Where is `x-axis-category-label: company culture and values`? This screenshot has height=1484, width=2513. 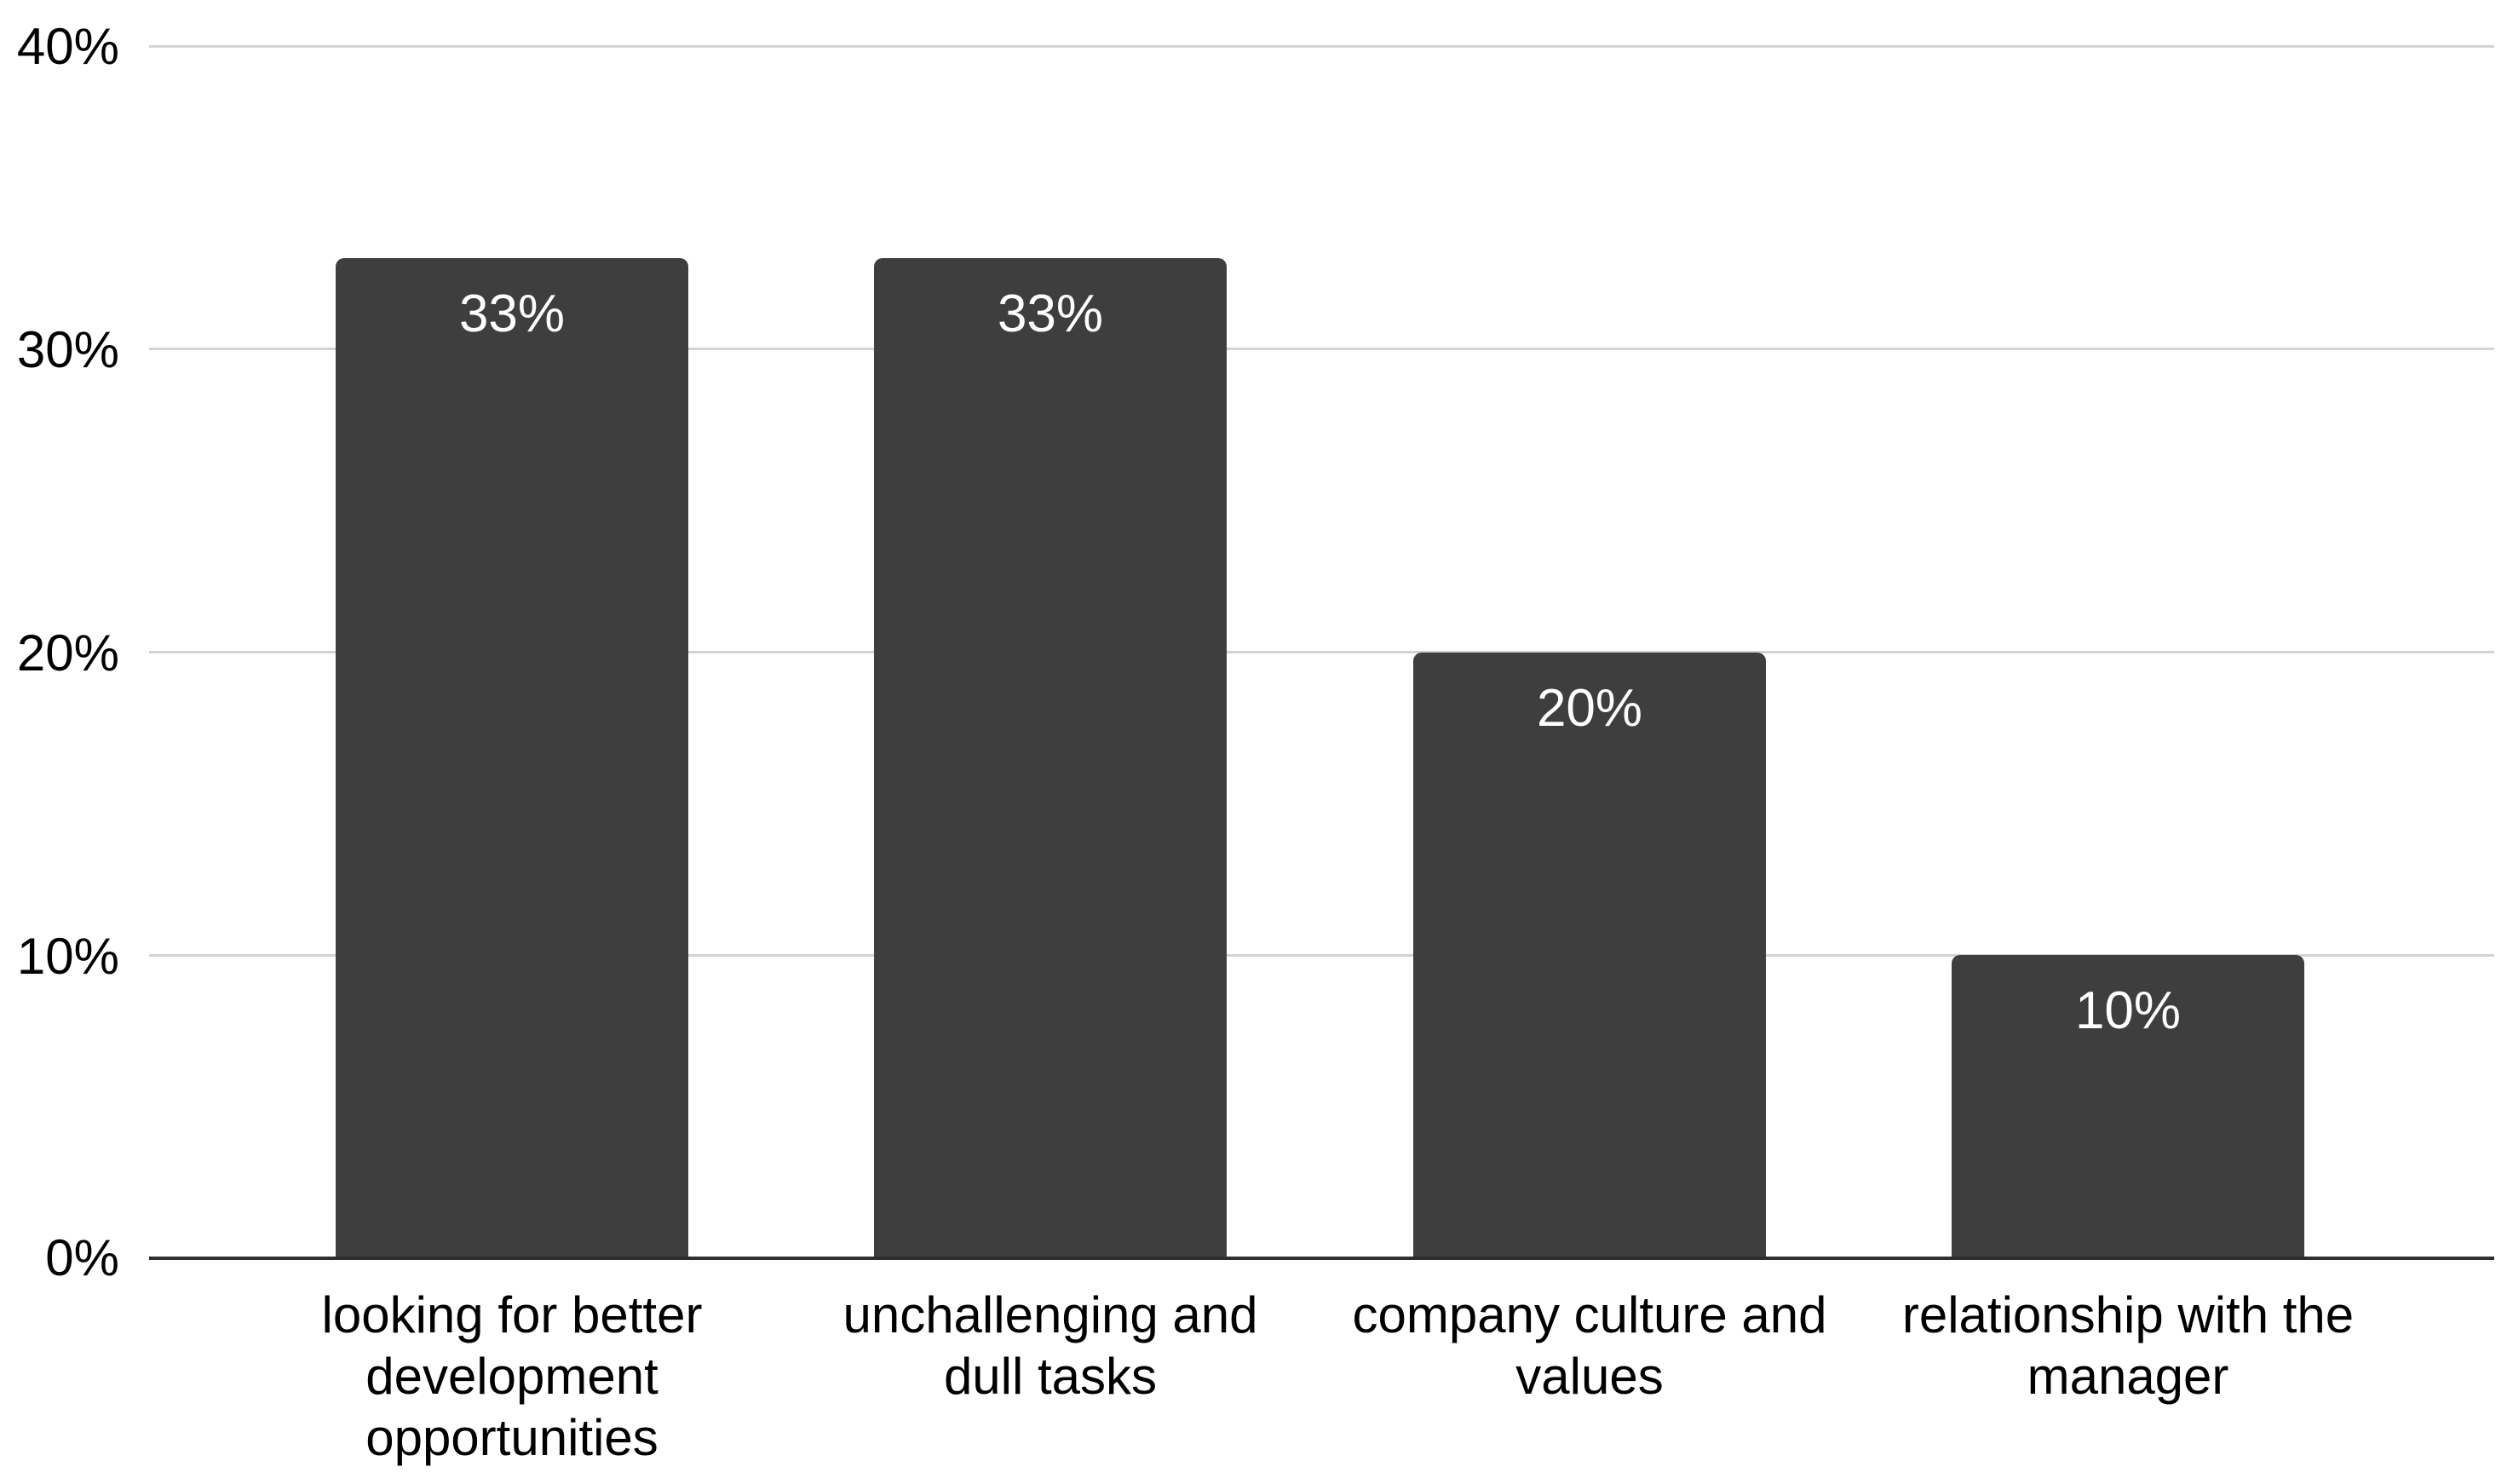 x-axis-category-label: company culture and values is located at coordinates (1589, 1346).